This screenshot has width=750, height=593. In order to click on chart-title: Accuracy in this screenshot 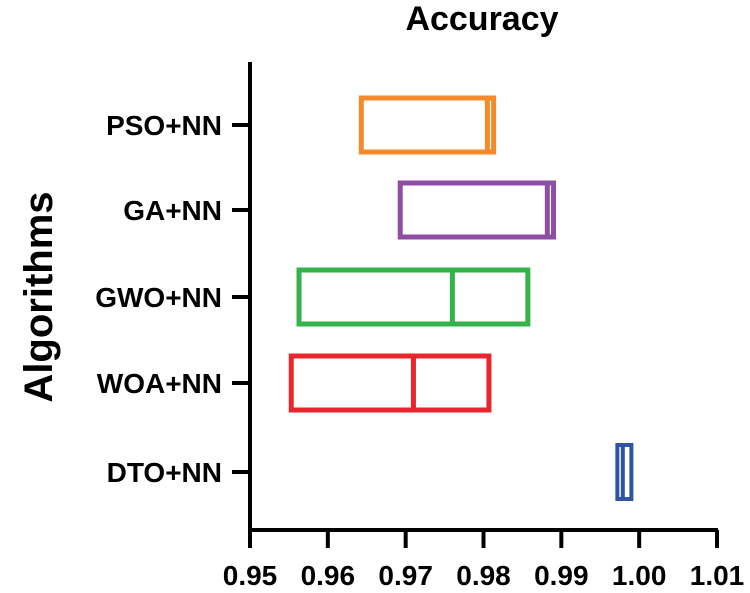, I will do `click(481, 19)`.